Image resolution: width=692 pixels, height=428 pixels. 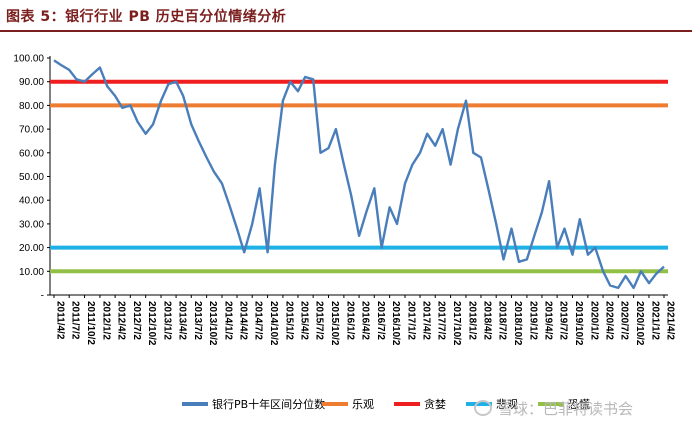 I want to click on y-tick-label: 70.00, so click(x=31, y=130).